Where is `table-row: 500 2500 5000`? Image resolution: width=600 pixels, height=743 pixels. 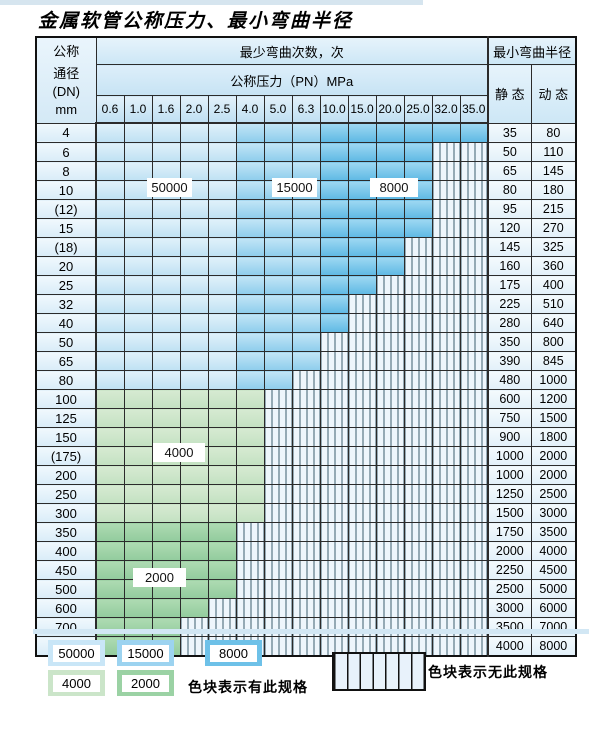 table-row: 500 2500 5000 is located at coordinates (306, 589).